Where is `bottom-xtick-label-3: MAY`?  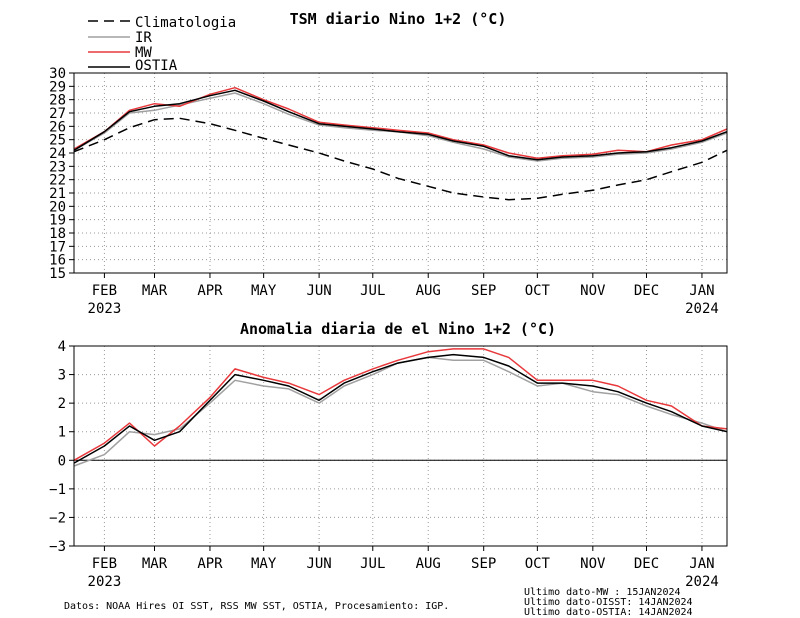 bottom-xtick-label-3: MAY is located at coordinates (264, 564).